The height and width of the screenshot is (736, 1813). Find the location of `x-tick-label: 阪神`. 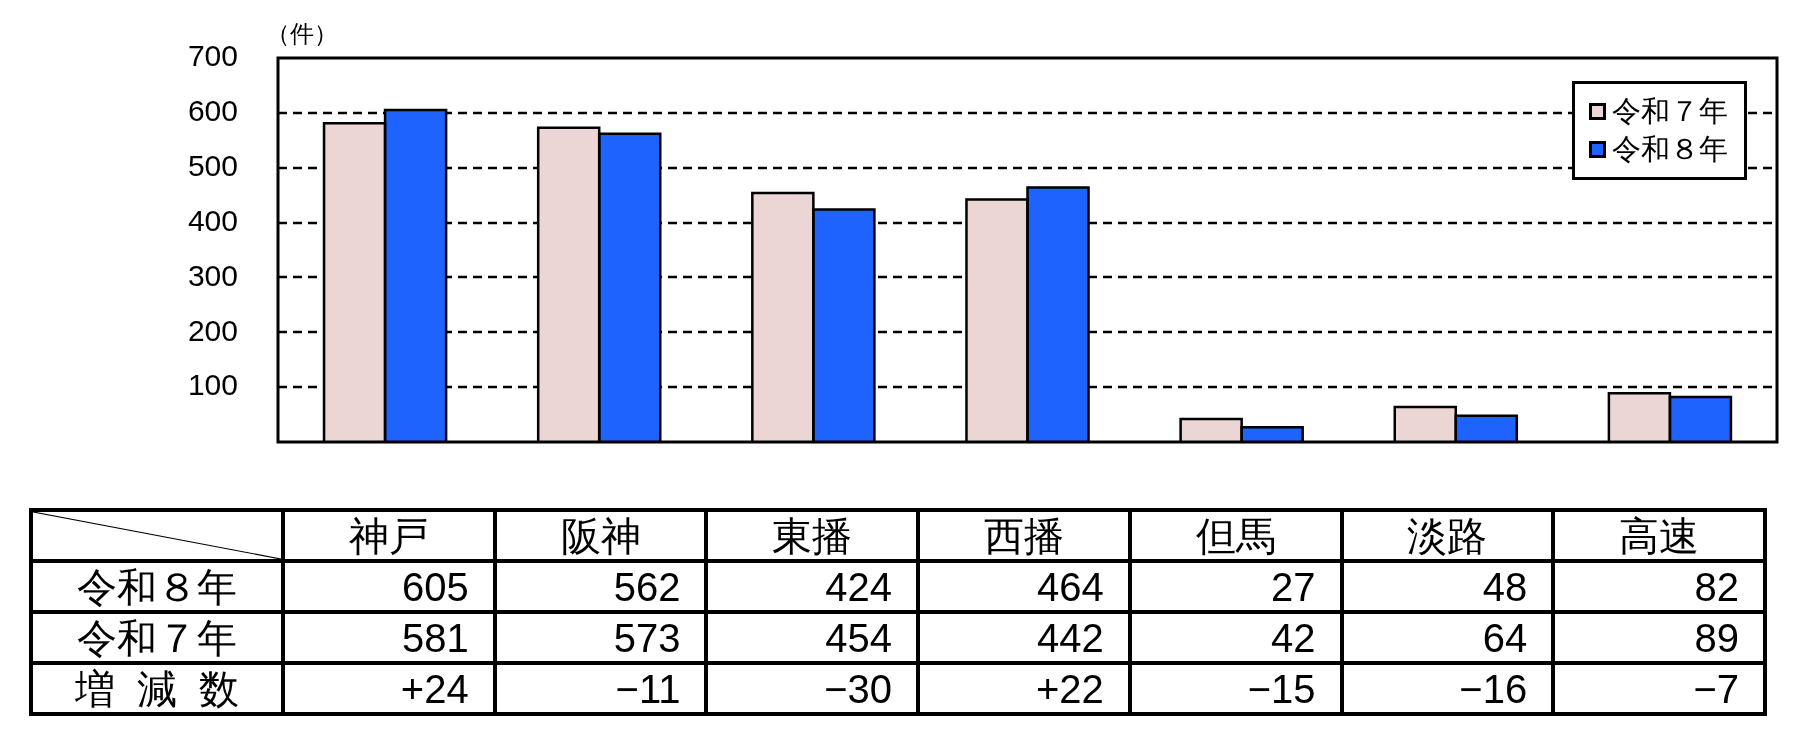

x-tick-label: 阪神 is located at coordinates (600, 535).